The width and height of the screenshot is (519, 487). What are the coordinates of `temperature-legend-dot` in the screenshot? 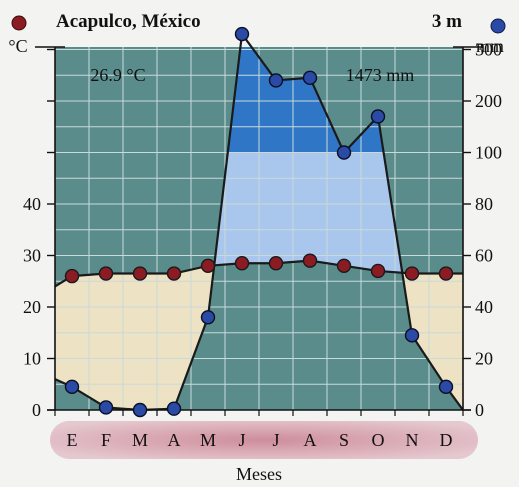 It's located at (19, 23).